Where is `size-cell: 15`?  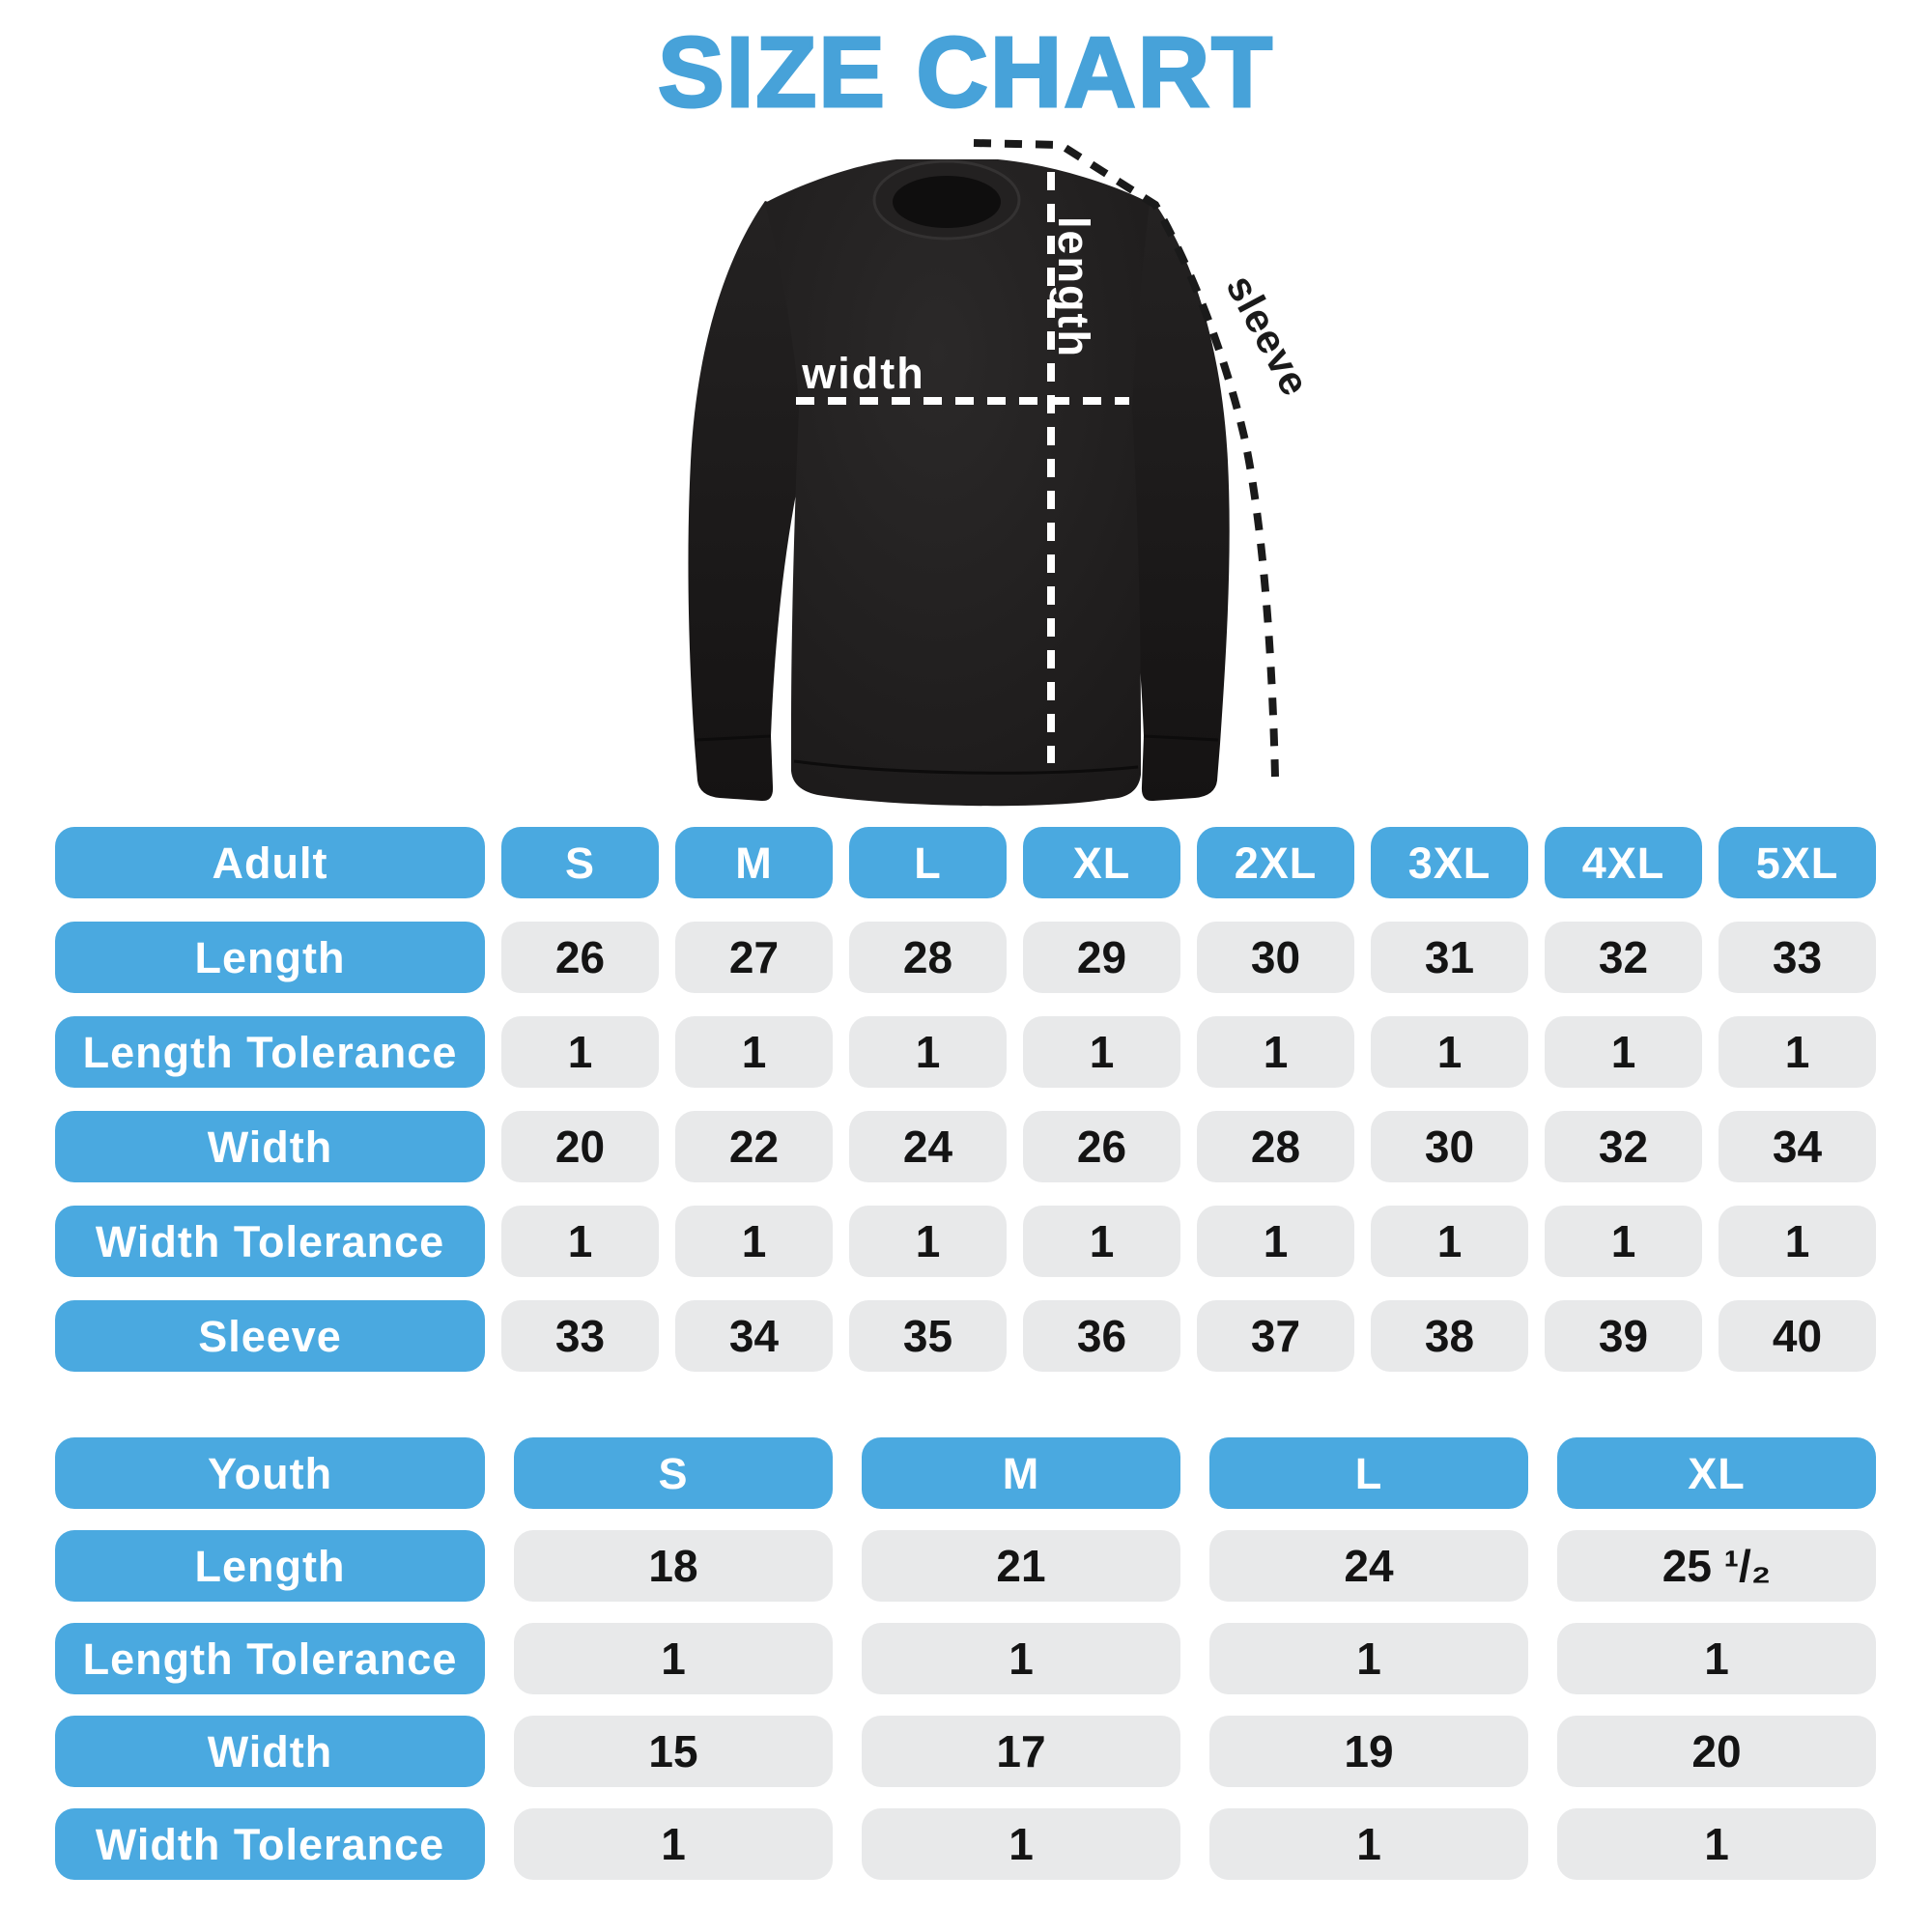 size-cell: 15 is located at coordinates (673, 1751).